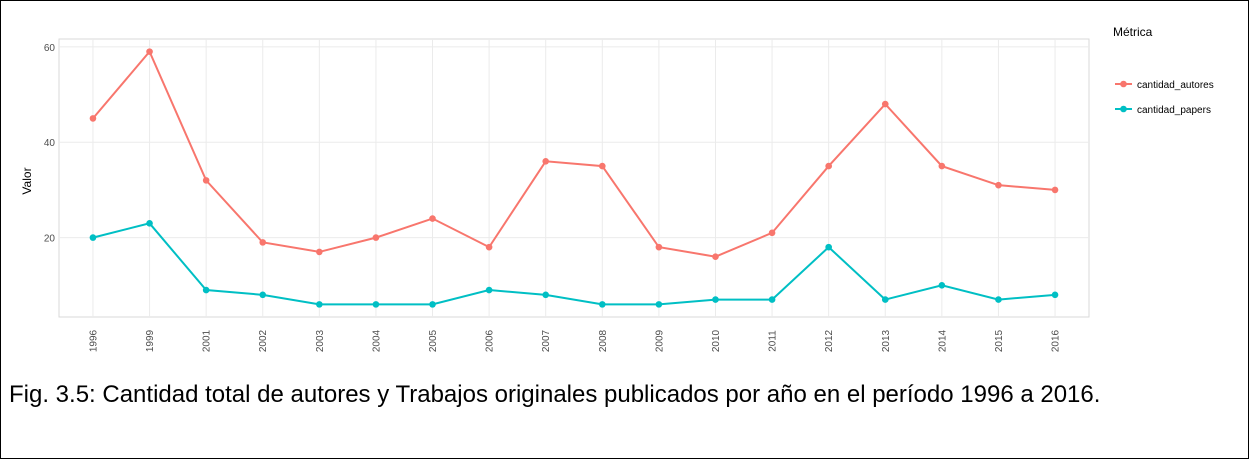  I want to click on x-tick-label: 2010, so click(716, 340).